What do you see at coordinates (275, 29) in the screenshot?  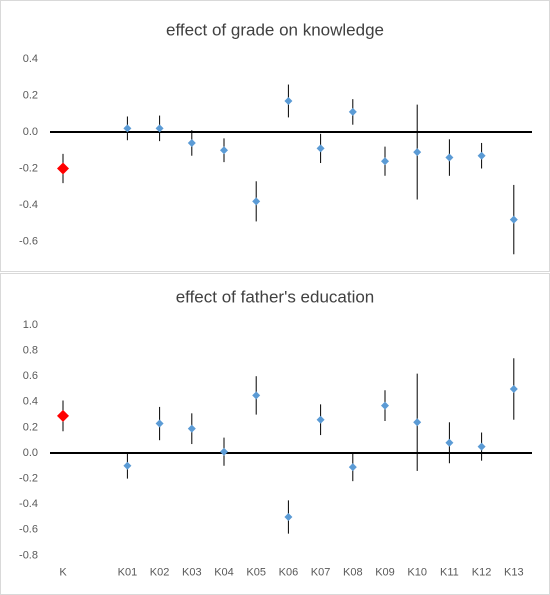 I see `chart-title: effect of grade on knowledge` at bounding box center [275, 29].